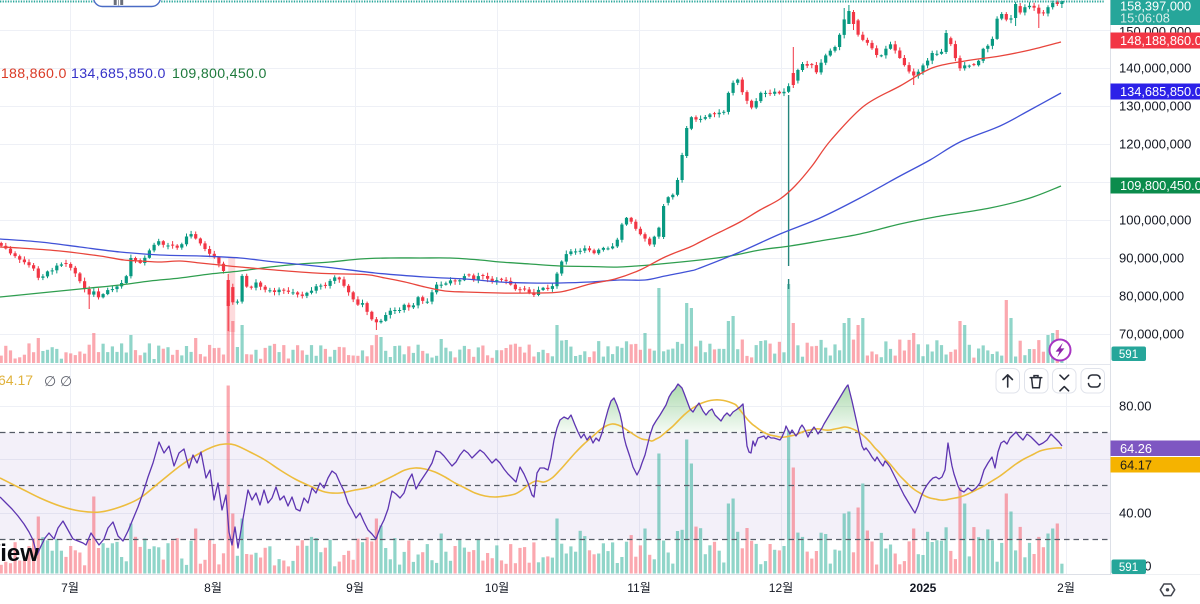 The width and height of the screenshot is (1200, 604). I want to click on svg-text: 70,000,000, so click(1151, 333).